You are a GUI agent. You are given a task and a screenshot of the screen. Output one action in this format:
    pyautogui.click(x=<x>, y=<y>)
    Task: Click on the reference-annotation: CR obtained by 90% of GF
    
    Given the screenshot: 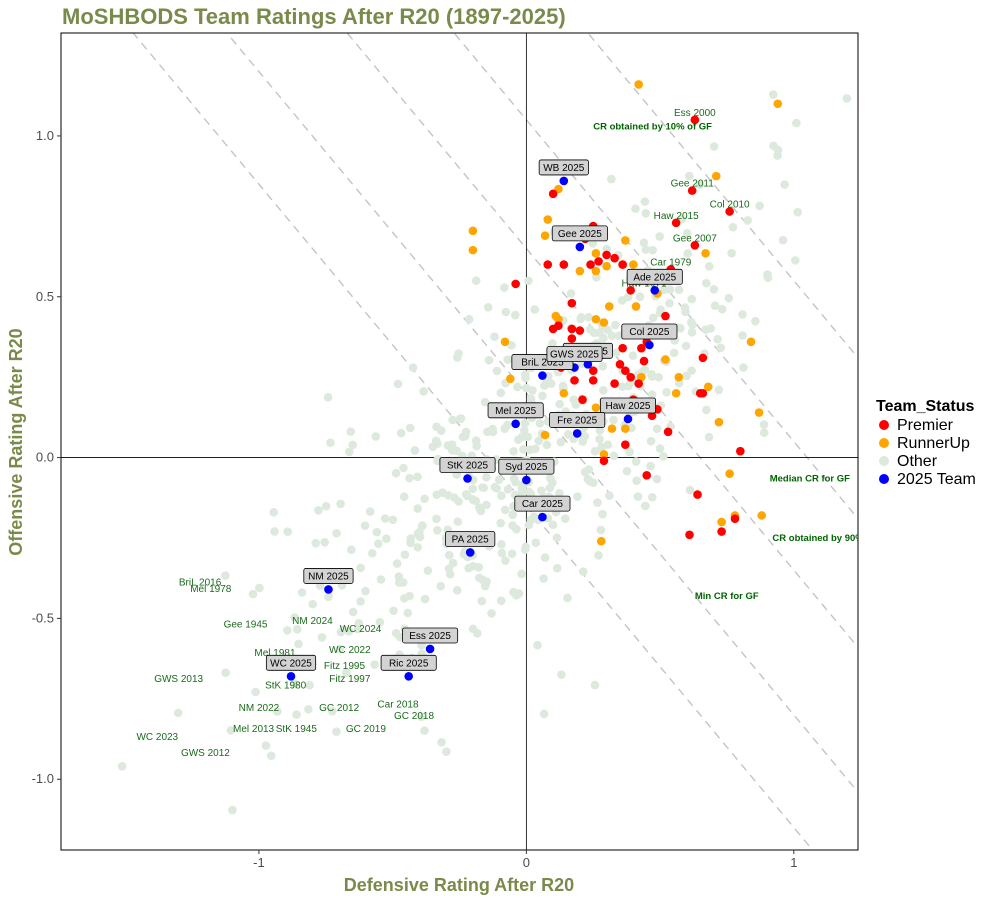 What is the action you would take?
    pyautogui.click(x=831, y=538)
    